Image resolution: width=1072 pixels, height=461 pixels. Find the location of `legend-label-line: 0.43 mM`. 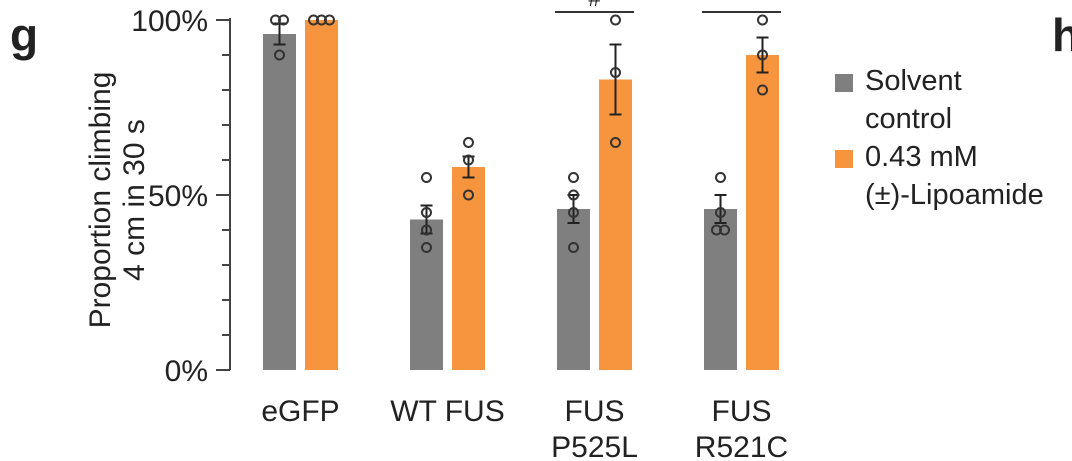

legend-label-line: 0.43 mM is located at coordinates (921, 157).